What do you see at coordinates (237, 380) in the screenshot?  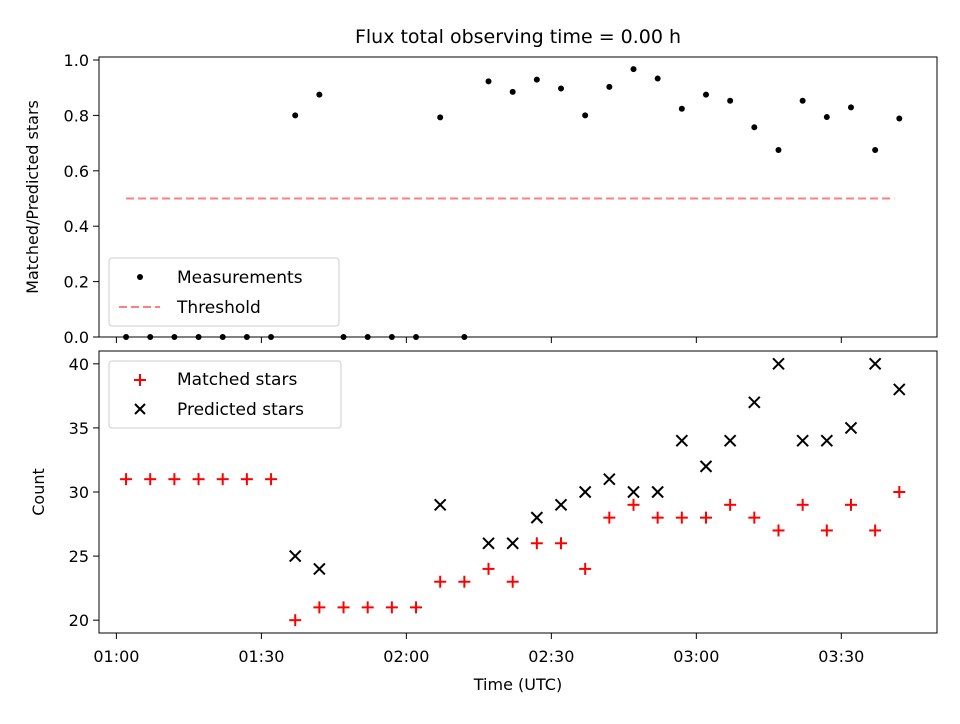 I see `legend-matched-label: Matched stars` at bounding box center [237, 380].